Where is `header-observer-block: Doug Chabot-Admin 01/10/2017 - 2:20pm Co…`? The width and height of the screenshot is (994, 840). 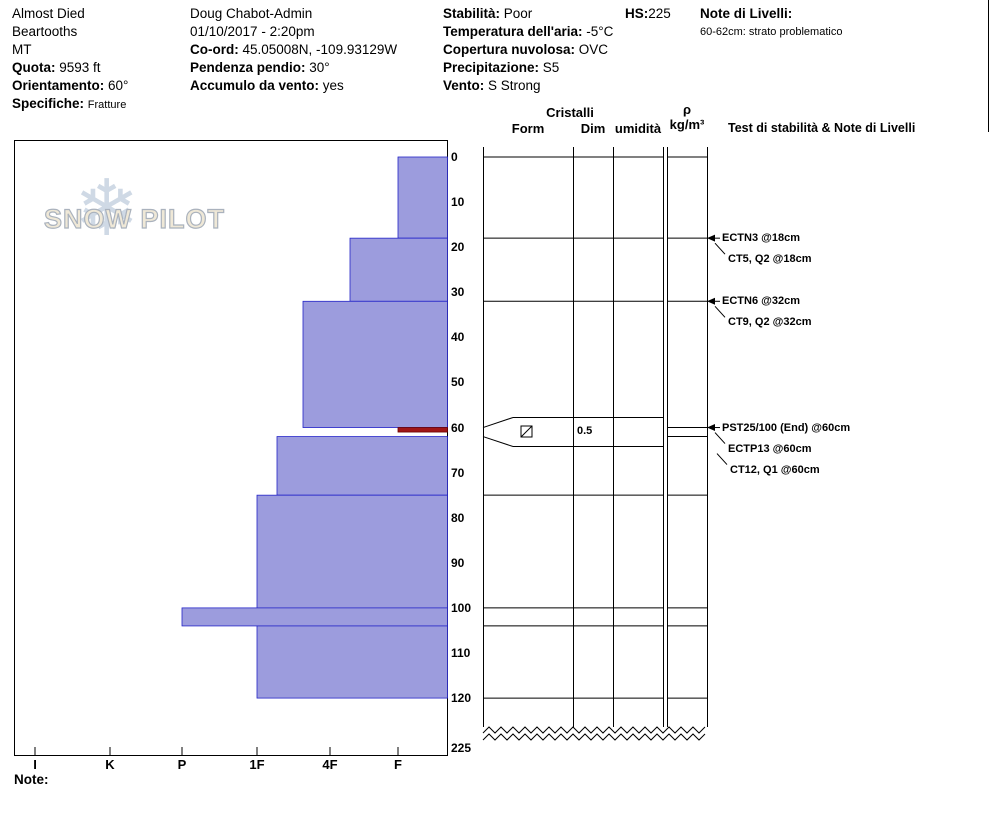 header-observer-block: Doug Chabot-Admin 01/10/2017 - 2:20pm Co… is located at coordinates (293, 50).